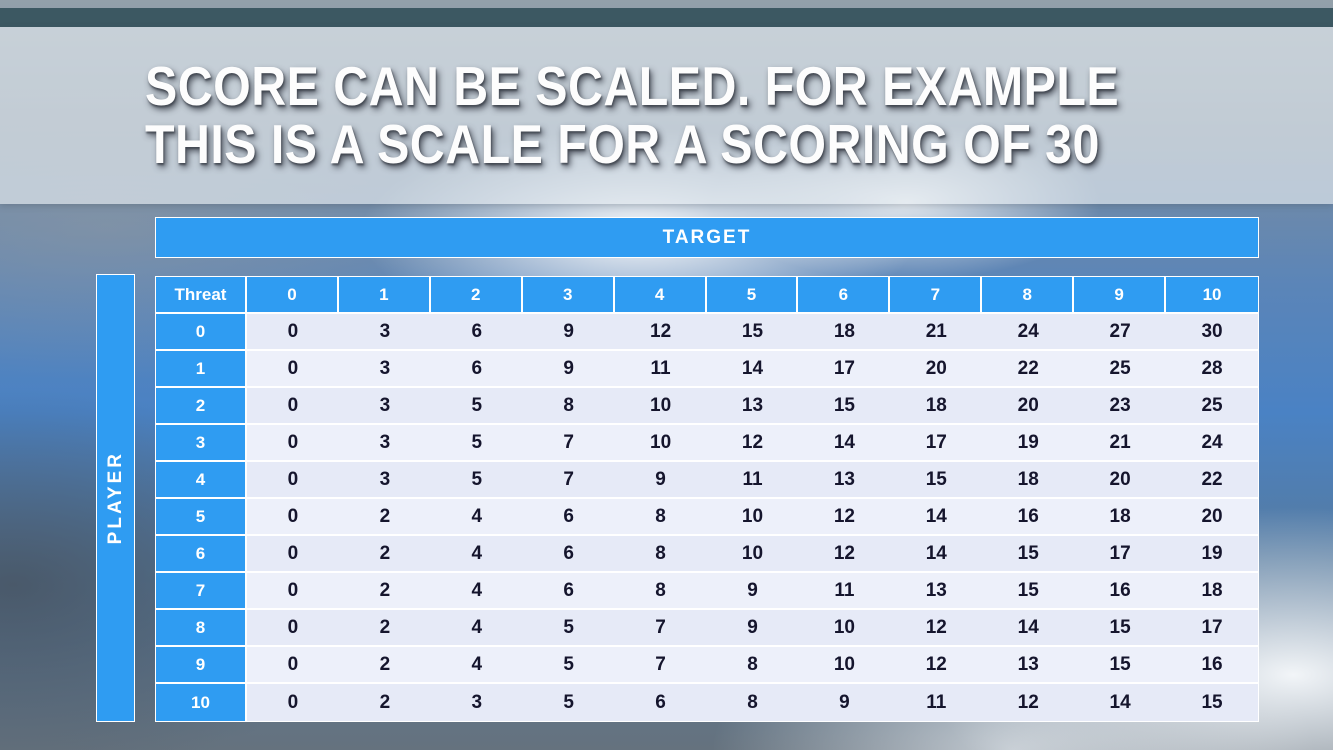 This screenshot has height=750, width=1333. I want to click on row-header-3: 3, so click(201, 443).